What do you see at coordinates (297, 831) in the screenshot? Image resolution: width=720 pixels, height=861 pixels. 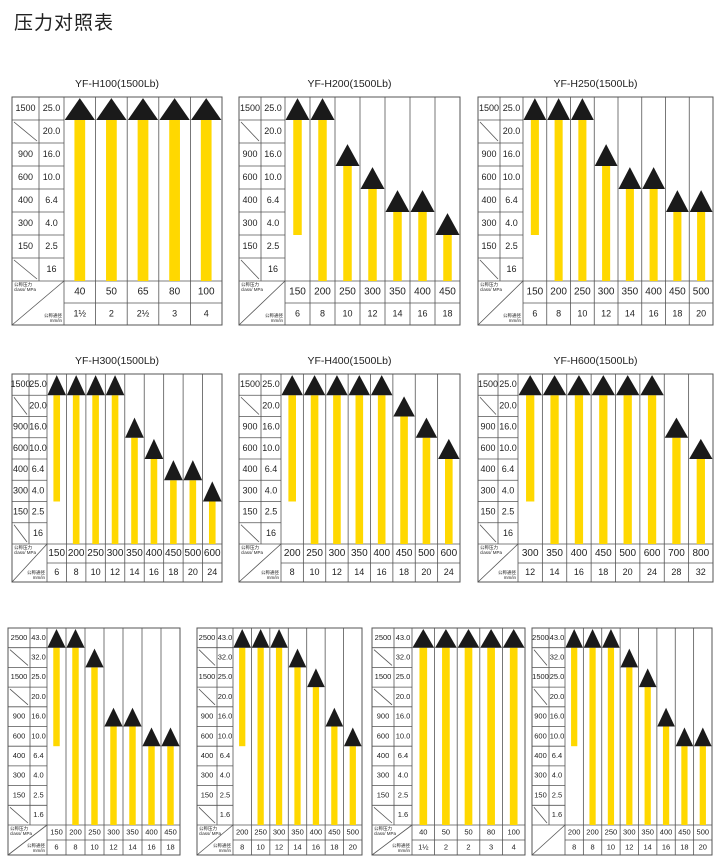 I see `size-mm-label: 350` at bounding box center [297, 831].